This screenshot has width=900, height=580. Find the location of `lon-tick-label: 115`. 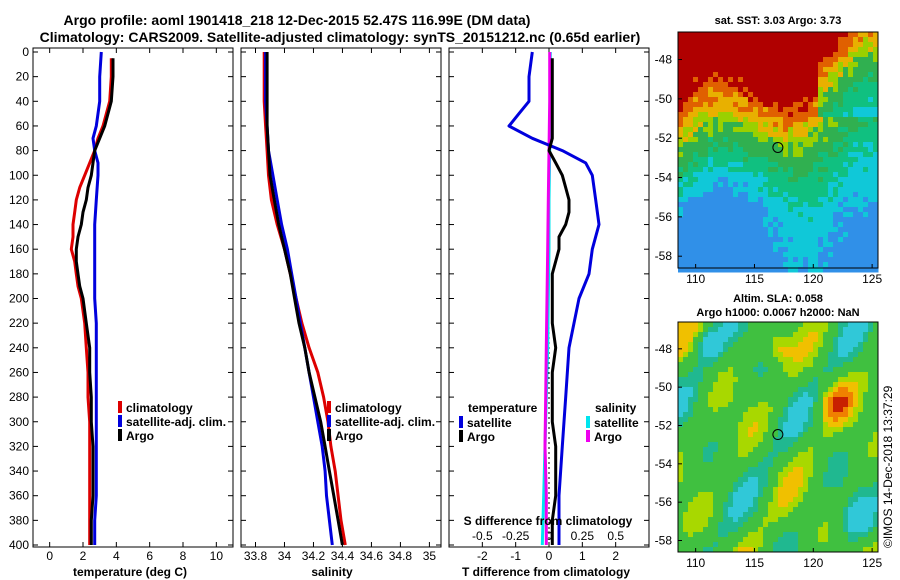

lon-tick-label: 115 is located at coordinates (754, 563).